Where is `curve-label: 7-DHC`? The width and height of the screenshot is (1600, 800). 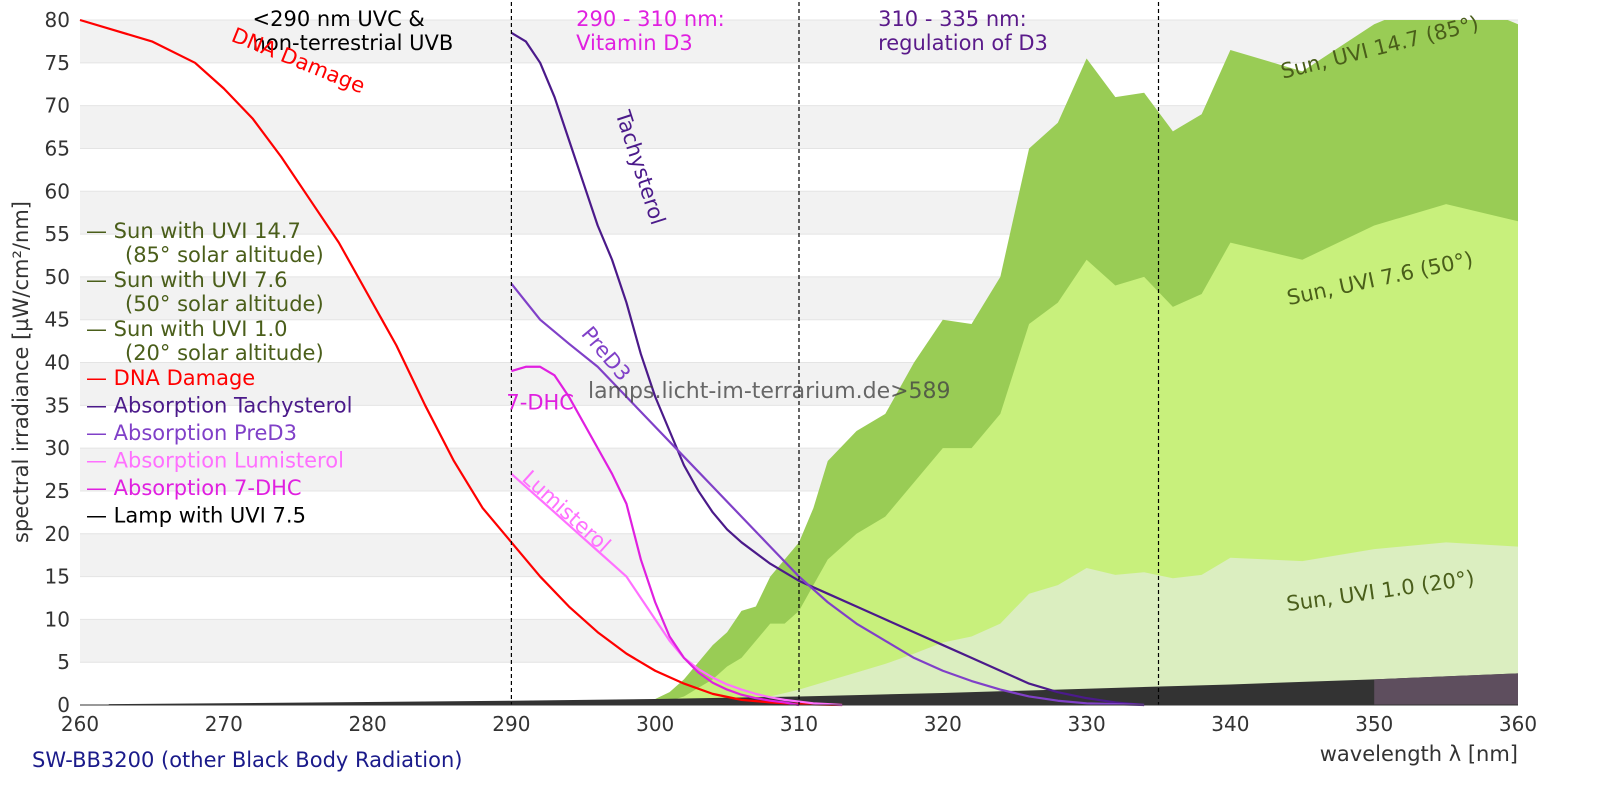 curve-label: 7-DHC is located at coordinates (540, 403).